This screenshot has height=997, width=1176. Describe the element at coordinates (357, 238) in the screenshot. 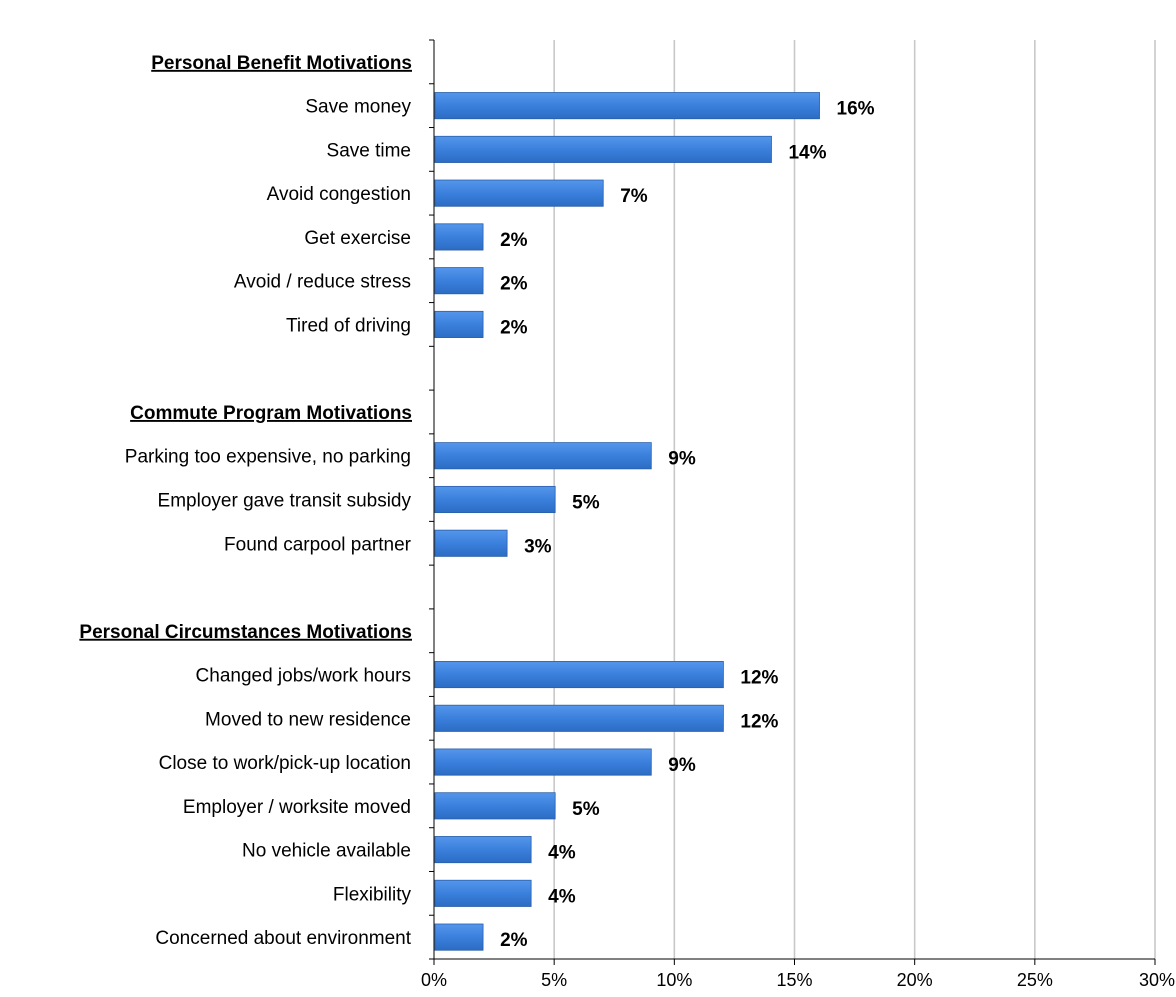

I see `category-label: Get exercise` at that location.